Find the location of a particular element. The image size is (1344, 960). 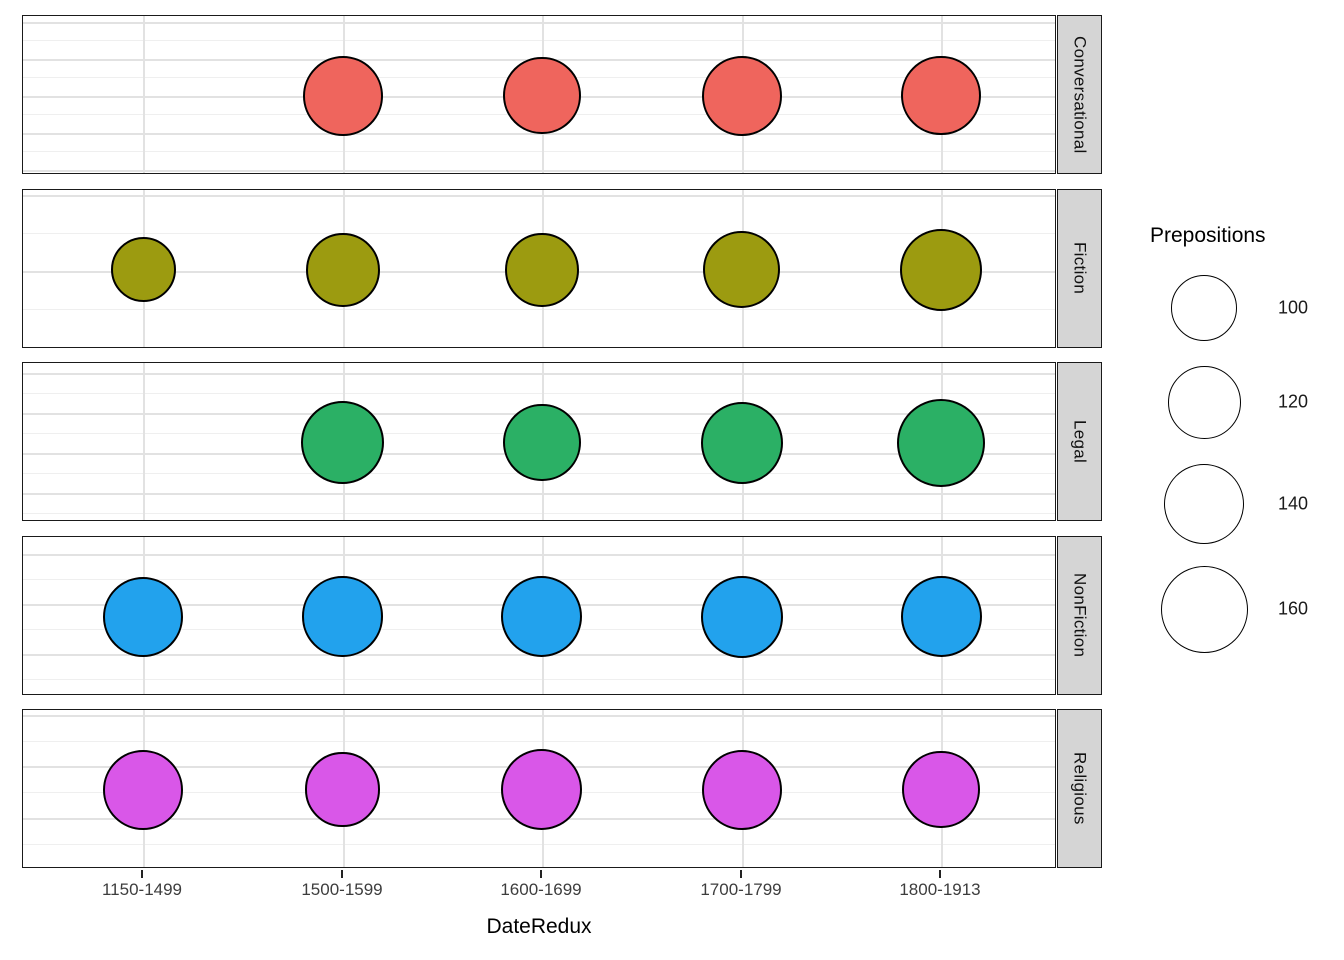

facet-strip-label: Fiction is located at coordinates (1080, 268).